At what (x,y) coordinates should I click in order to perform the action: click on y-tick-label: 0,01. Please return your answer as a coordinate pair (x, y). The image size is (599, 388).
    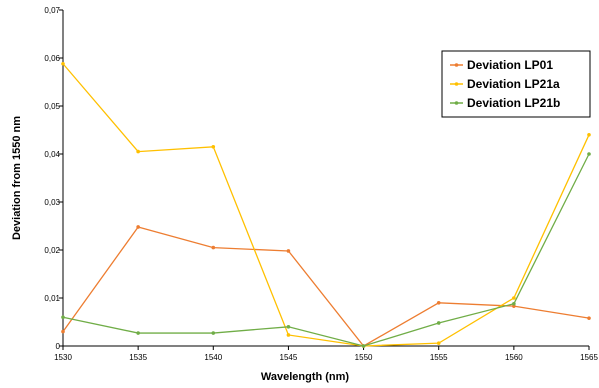
    Looking at the image, I should click on (52, 298).